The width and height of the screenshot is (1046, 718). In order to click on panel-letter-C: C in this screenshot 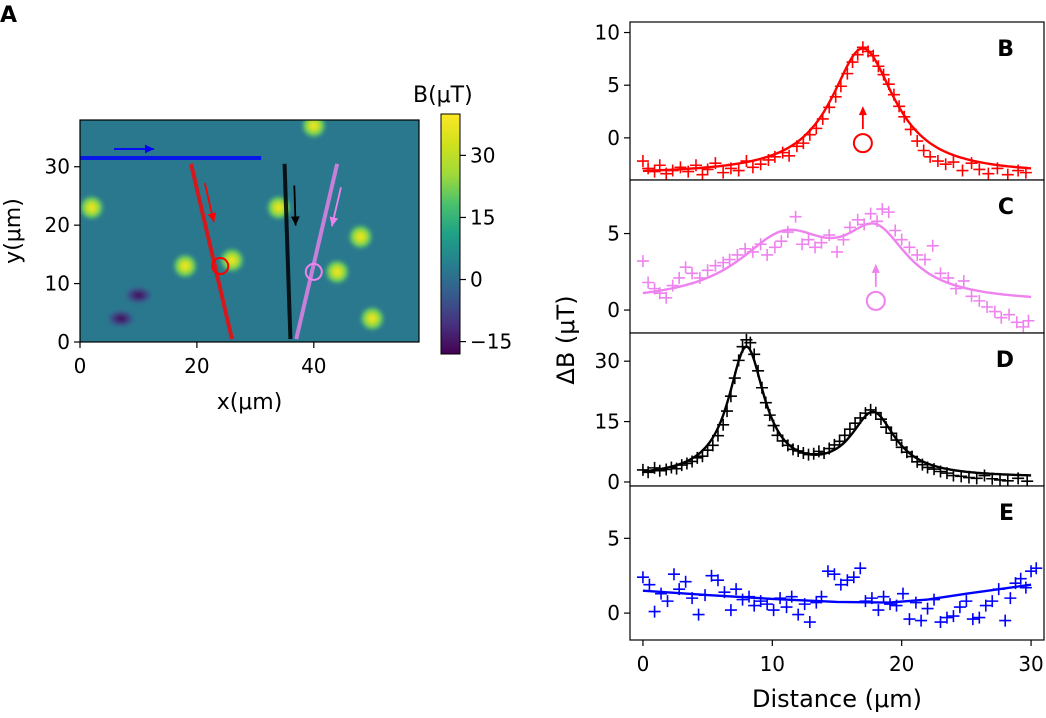, I will do `click(1006, 207)`.